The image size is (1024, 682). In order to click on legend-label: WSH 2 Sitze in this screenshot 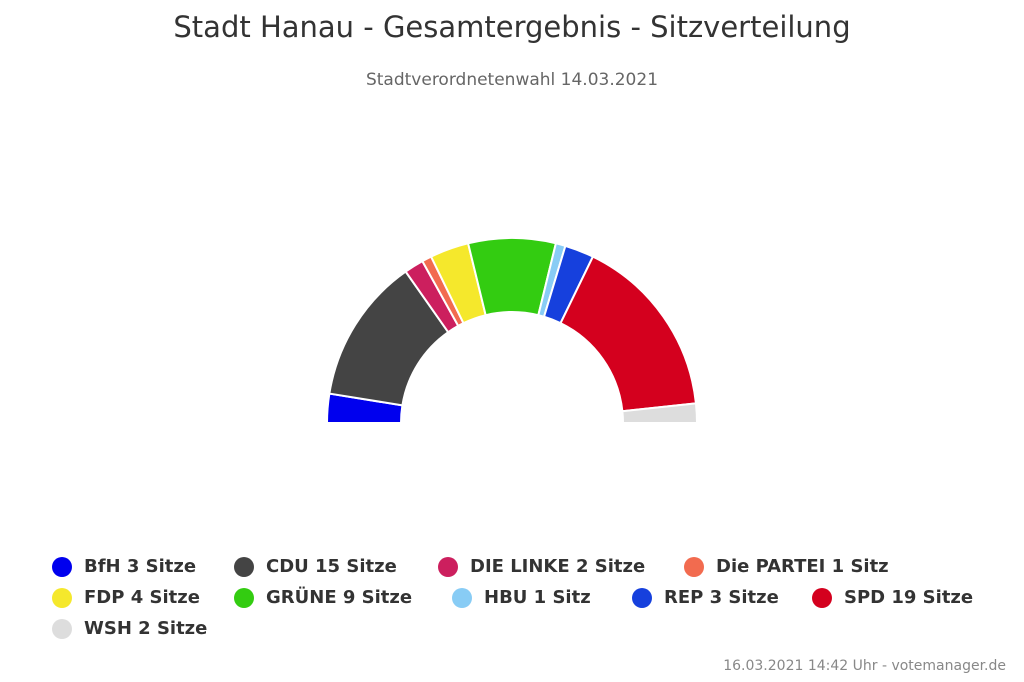, I will do `click(146, 628)`.